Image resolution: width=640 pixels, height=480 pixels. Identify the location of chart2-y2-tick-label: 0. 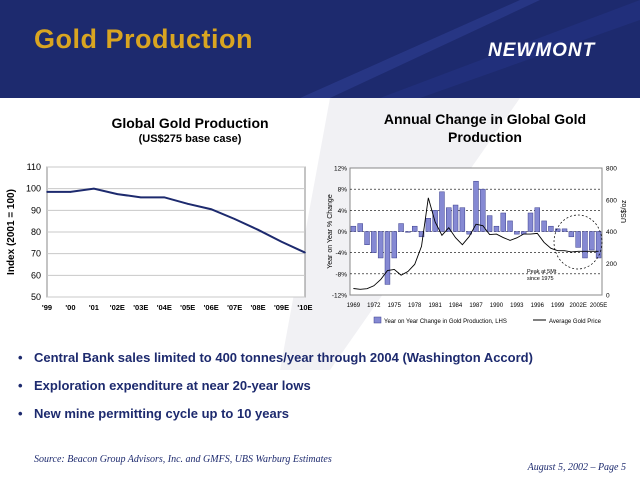
(608, 296).